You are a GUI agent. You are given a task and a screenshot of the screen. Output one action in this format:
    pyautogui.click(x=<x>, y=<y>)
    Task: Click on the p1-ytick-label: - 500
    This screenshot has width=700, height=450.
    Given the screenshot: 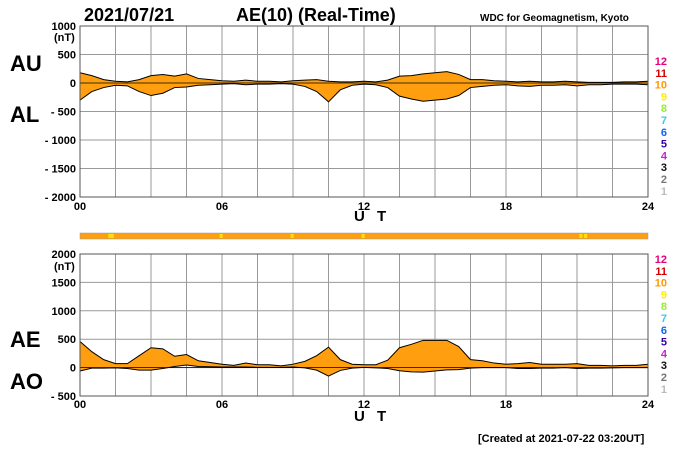 What is the action you would take?
    pyautogui.click(x=63, y=113)
    